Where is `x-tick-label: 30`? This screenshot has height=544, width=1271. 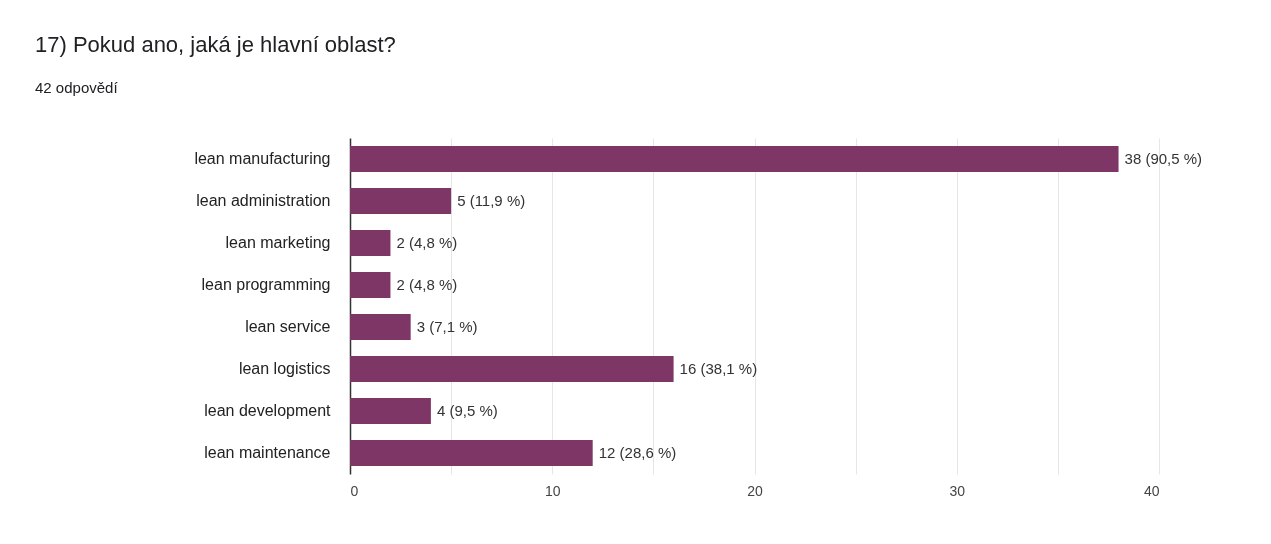
x-tick-label: 30 is located at coordinates (957, 490).